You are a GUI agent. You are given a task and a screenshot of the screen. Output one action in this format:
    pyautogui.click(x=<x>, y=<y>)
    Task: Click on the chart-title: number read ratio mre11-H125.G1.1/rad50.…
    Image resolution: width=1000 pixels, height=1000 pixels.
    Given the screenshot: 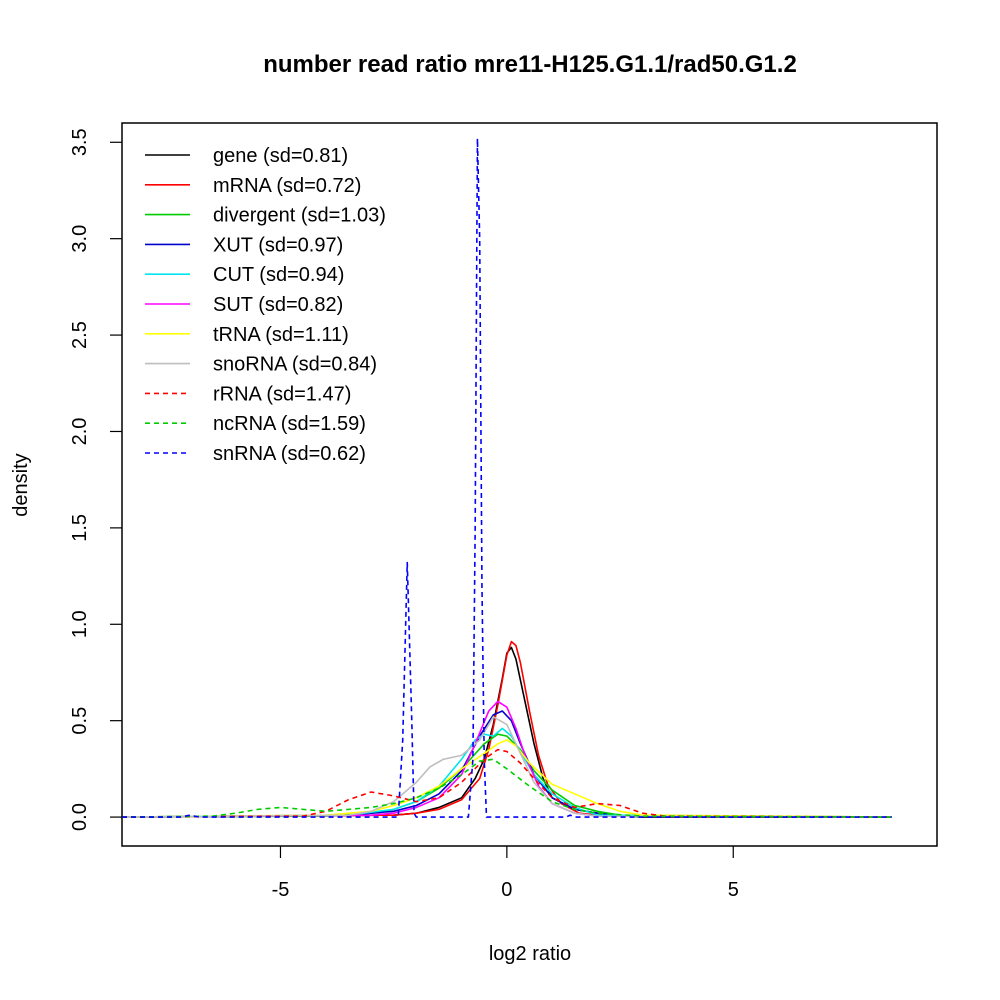 What is the action you would take?
    pyautogui.click(x=530, y=64)
    